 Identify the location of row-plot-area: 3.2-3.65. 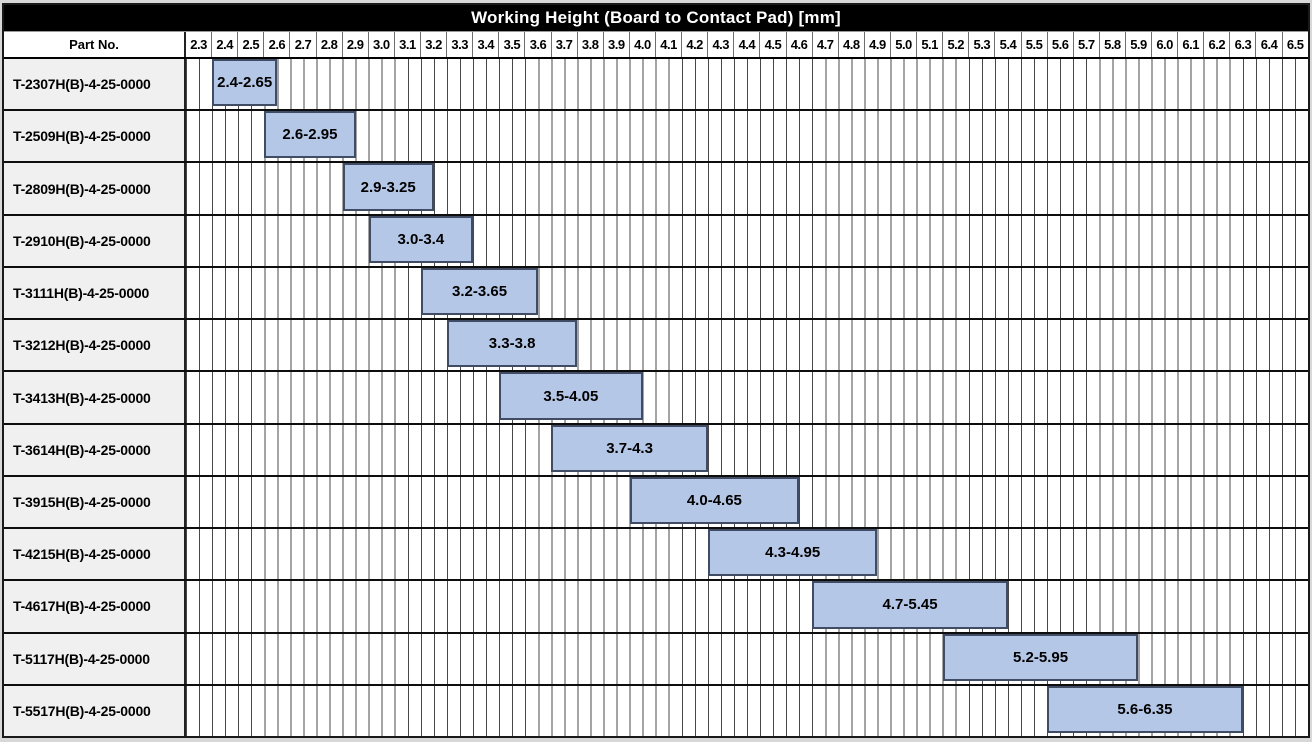
(747, 293).